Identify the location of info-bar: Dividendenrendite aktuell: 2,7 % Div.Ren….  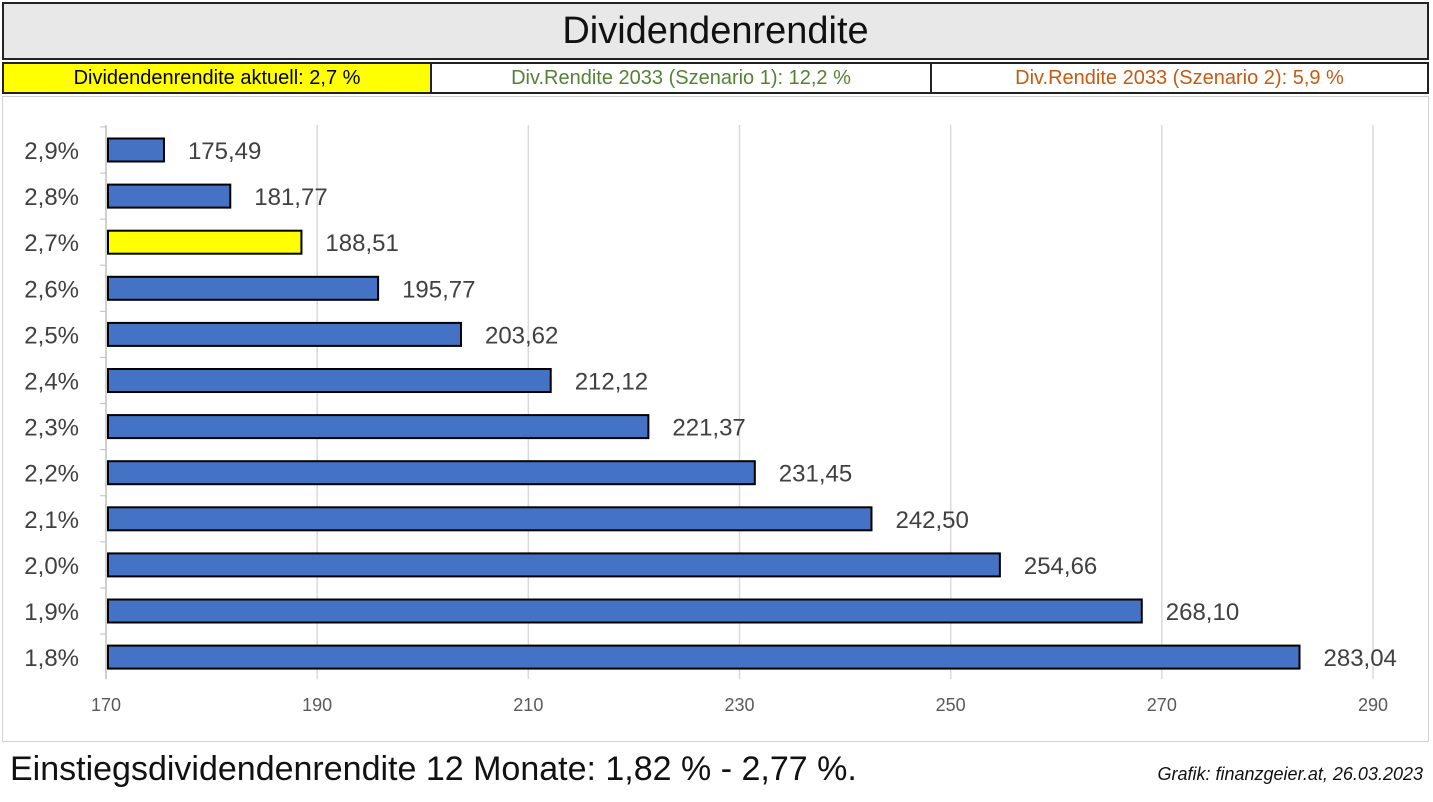
(715, 78).